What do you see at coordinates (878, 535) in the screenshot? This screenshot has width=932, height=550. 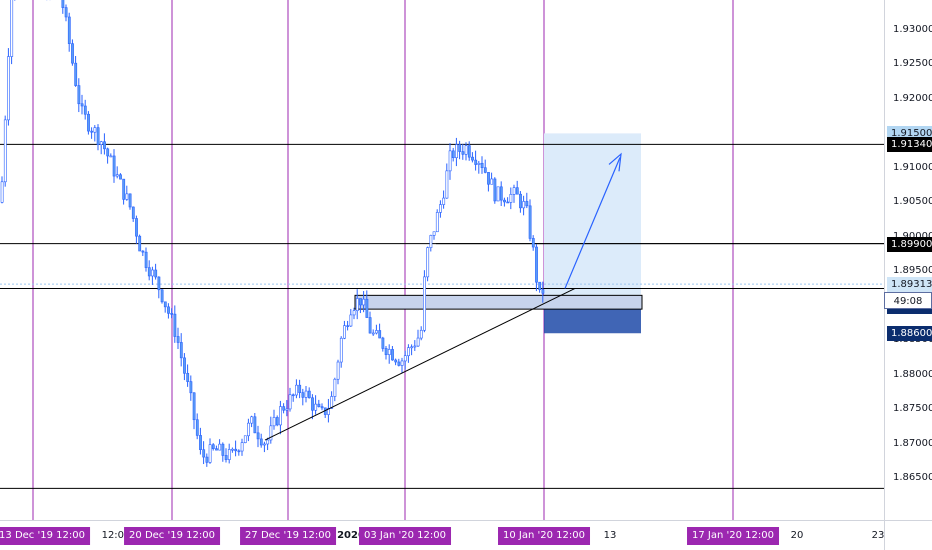 I see `time-tick-label: 23` at bounding box center [878, 535].